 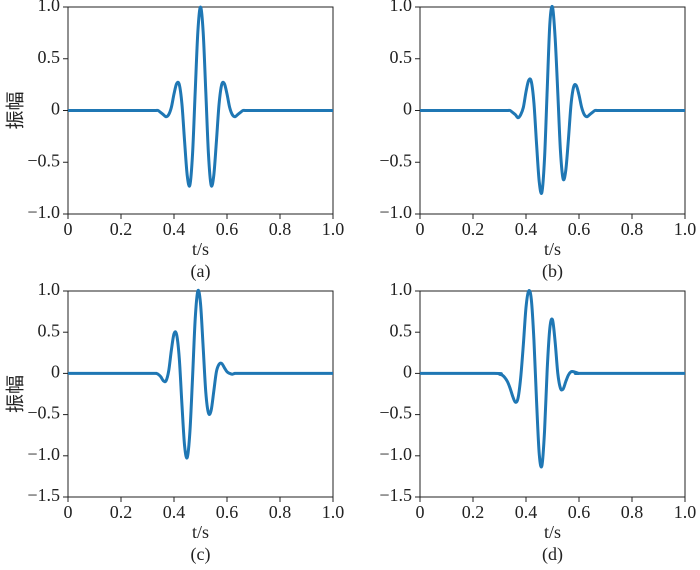 What do you see at coordinates (201, 554) in the screenshot?
I see `subplot-caption: (c)` at bounding box center [201, 554].